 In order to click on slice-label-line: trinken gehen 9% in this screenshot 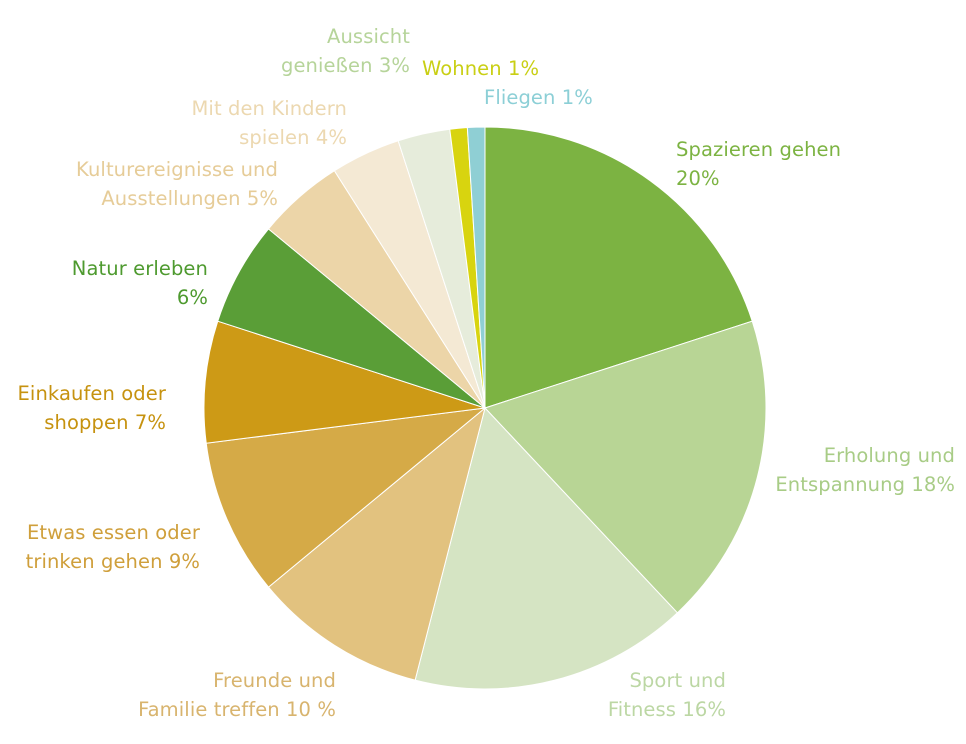, I will do `click(112, 561)`.